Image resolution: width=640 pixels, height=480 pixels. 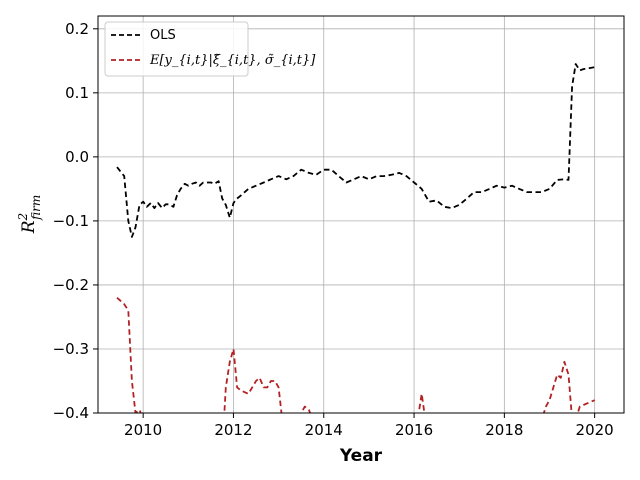 I want to click on y-axis-title-sup: 2, so click(x=23, y=217).